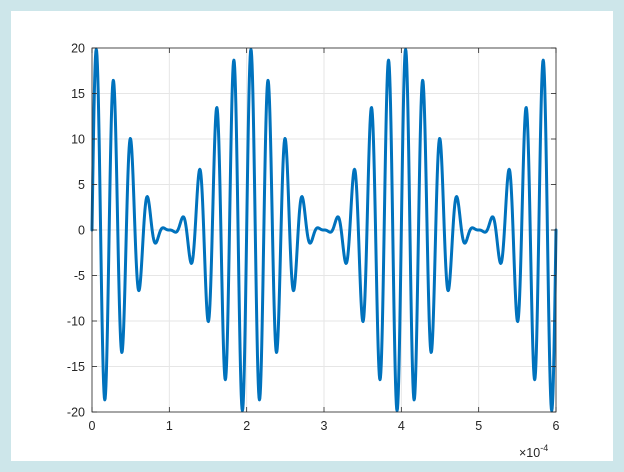  I want to click on x-tick-label: 5, so click(478, 426).